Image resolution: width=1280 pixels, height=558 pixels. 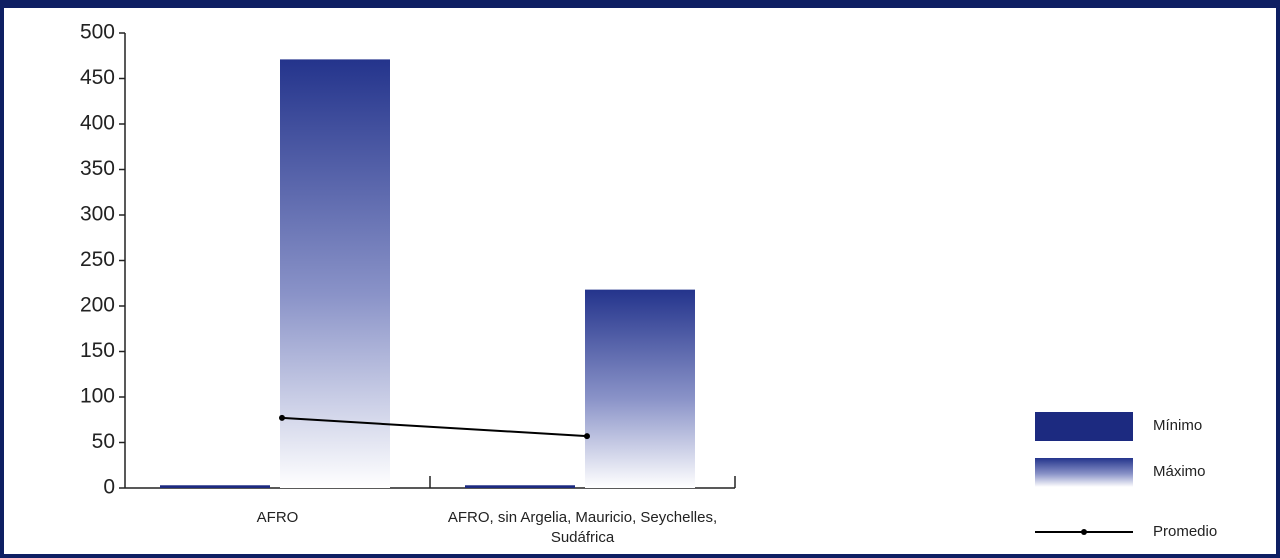 What do you see at coordinates (97, 32) in the screenshot?
I see `y-tick-label: 500` at bounding box center [97, 32].